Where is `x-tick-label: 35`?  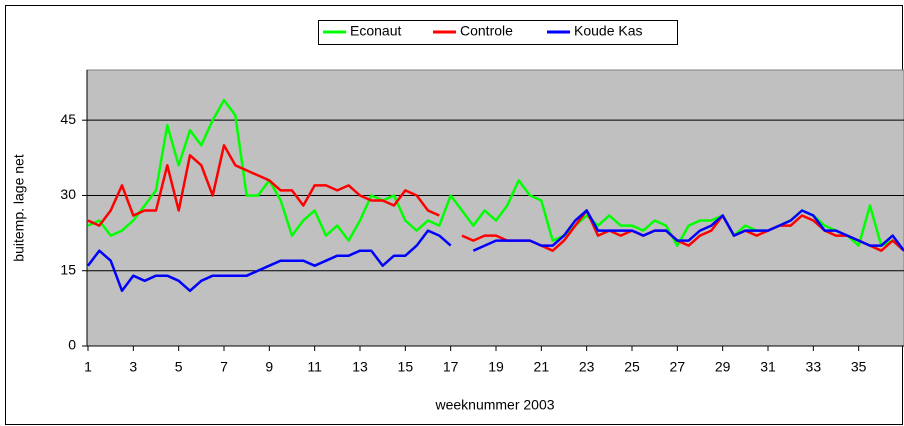
x-tick-label: 35 is located at coordinates (859, 367).